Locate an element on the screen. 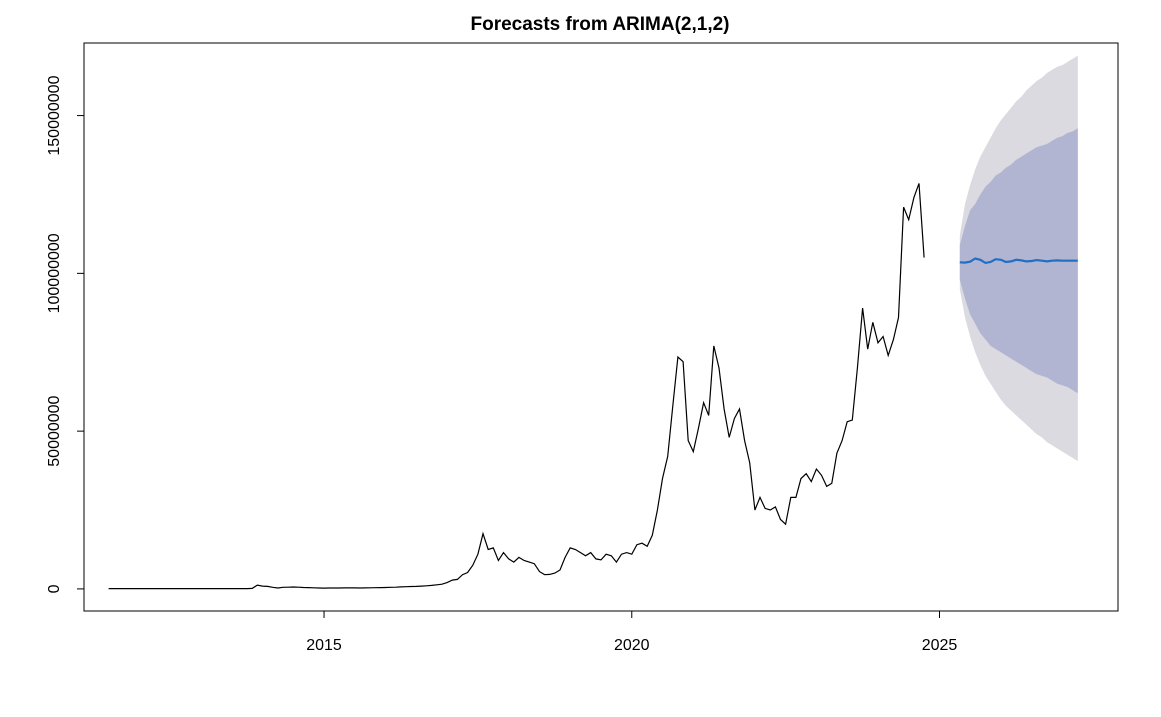 This screenshot has height=717, width=1161. y-tick-label: 100000000 is located at coordinates (54, 273).